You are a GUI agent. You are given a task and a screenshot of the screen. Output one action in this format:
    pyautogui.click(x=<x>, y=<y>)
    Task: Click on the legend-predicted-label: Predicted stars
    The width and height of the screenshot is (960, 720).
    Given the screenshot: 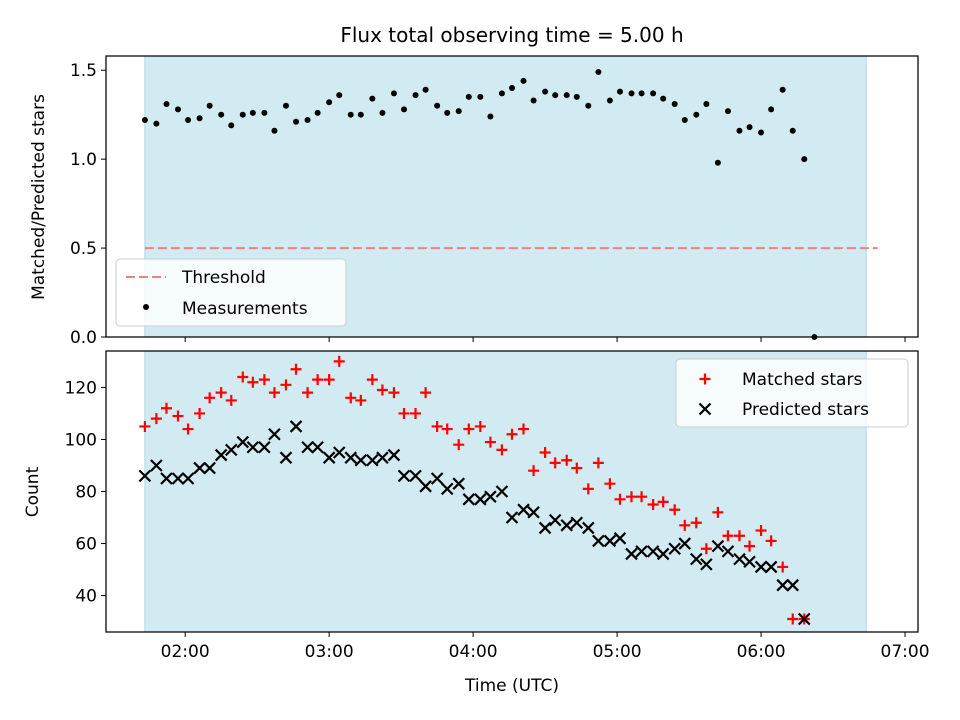 What is the action you would take?
    pyautogui.click(x=805, y=410)
    